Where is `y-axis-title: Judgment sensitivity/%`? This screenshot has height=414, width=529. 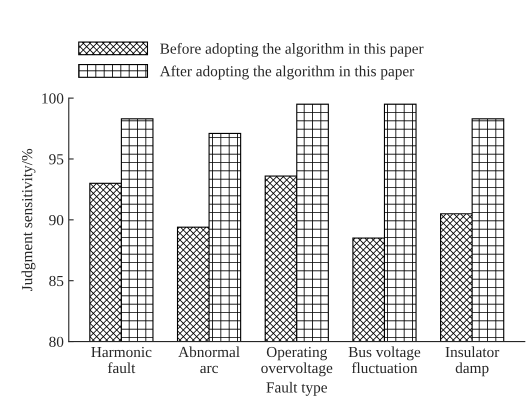 y-axis-title: Judgment sensitivity/% is located at coordinates (29, 220).